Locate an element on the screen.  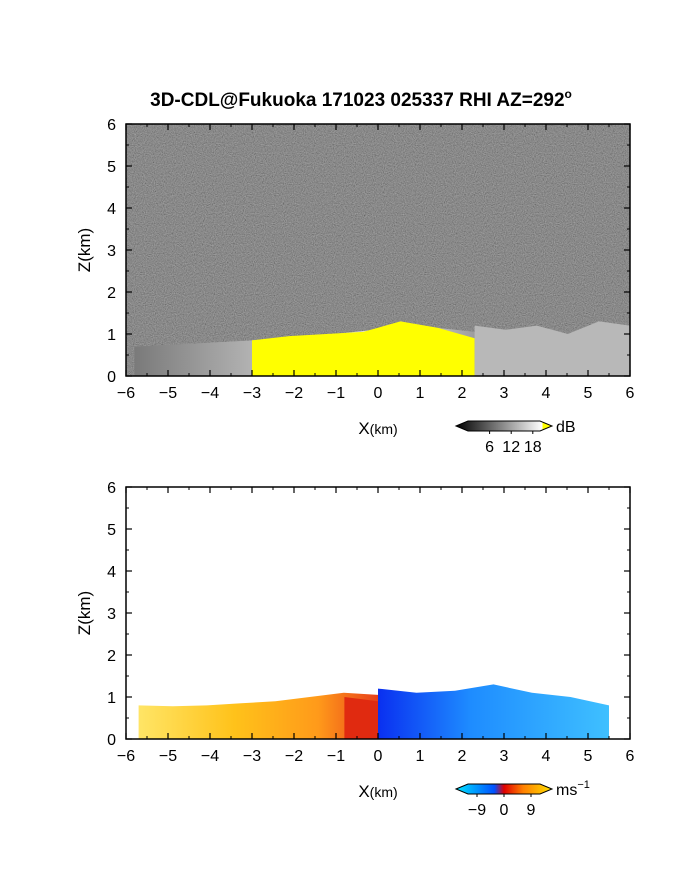
colorbar-tick-label: 18 is located at coordinates (533, 447).